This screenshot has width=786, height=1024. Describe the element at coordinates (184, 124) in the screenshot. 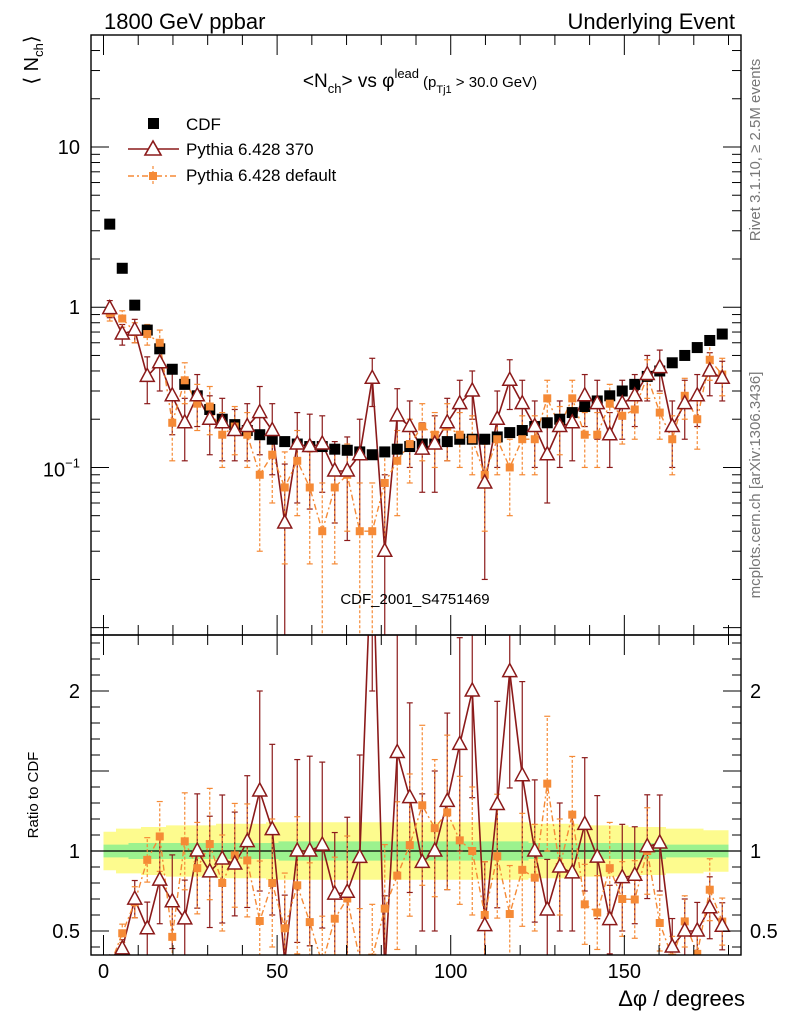

I see `legend-cdf: CDF` at that location.